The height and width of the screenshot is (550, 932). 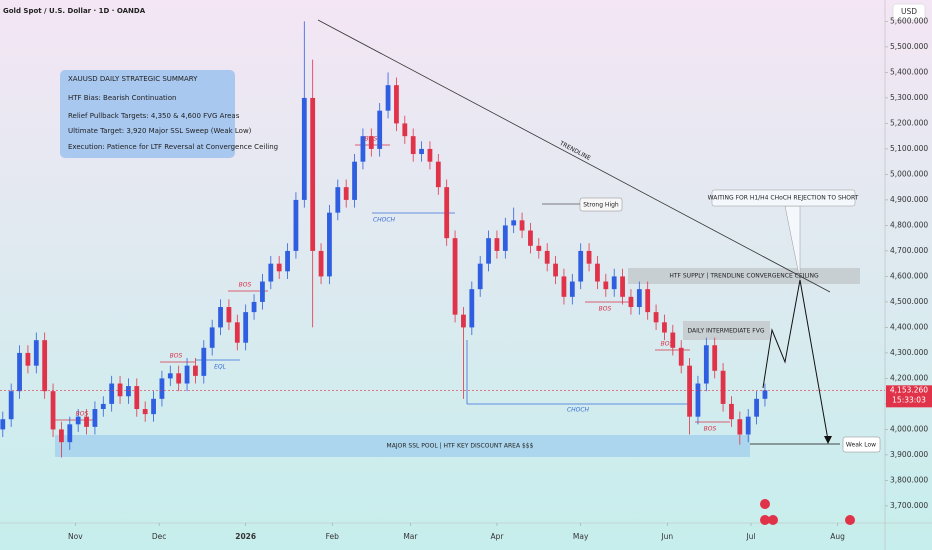 I want to click on y-tick-label: 4,900.000, so click(x=909, y=199).